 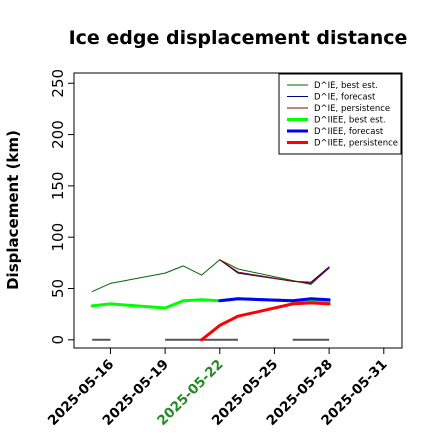 I want to click on legend-label-2: D^IE, persistence, so click(x=352, y=109).